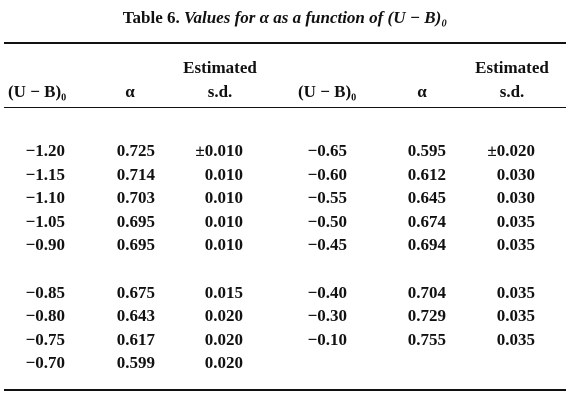  I want to click on table-cell: 0.595, so click(426, 150).